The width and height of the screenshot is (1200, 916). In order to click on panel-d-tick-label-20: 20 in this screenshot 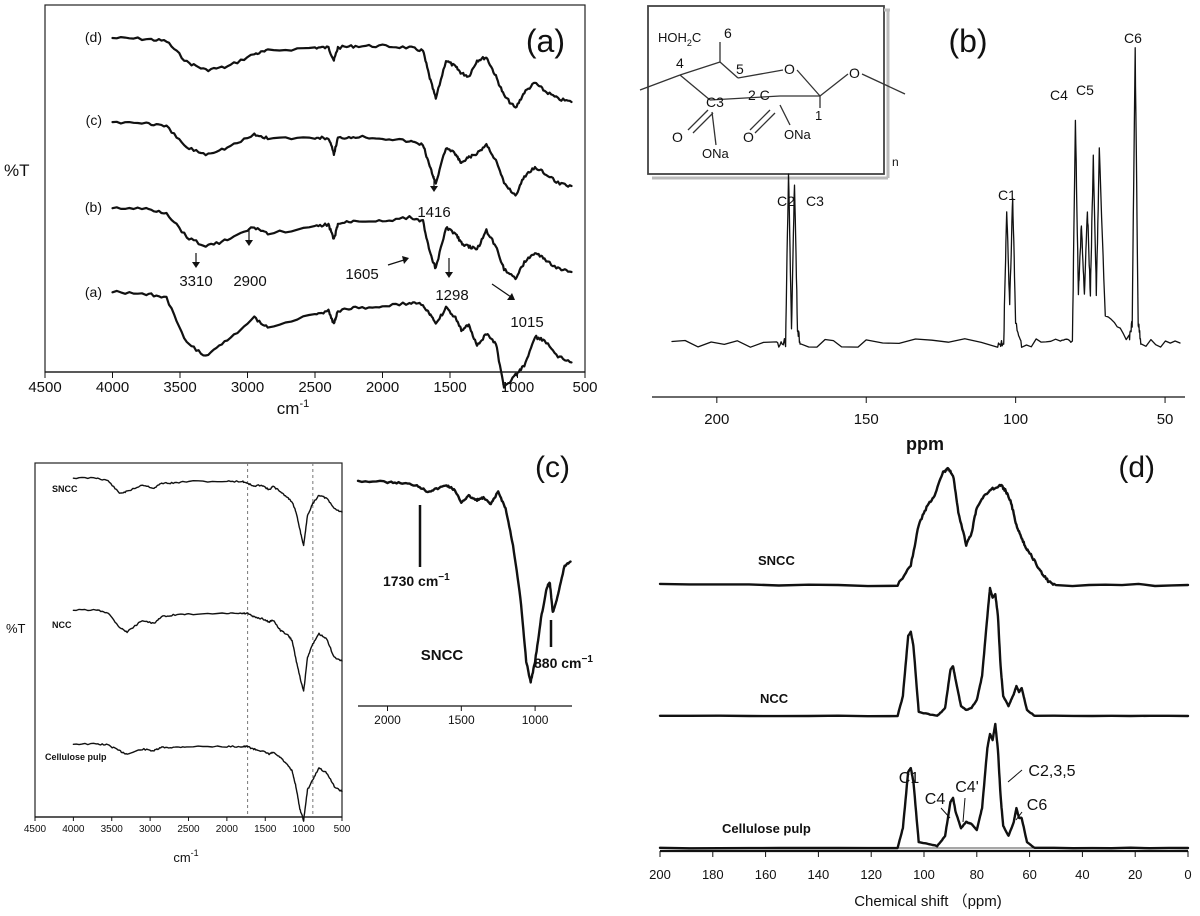, I will do `click(1135, 874)`.